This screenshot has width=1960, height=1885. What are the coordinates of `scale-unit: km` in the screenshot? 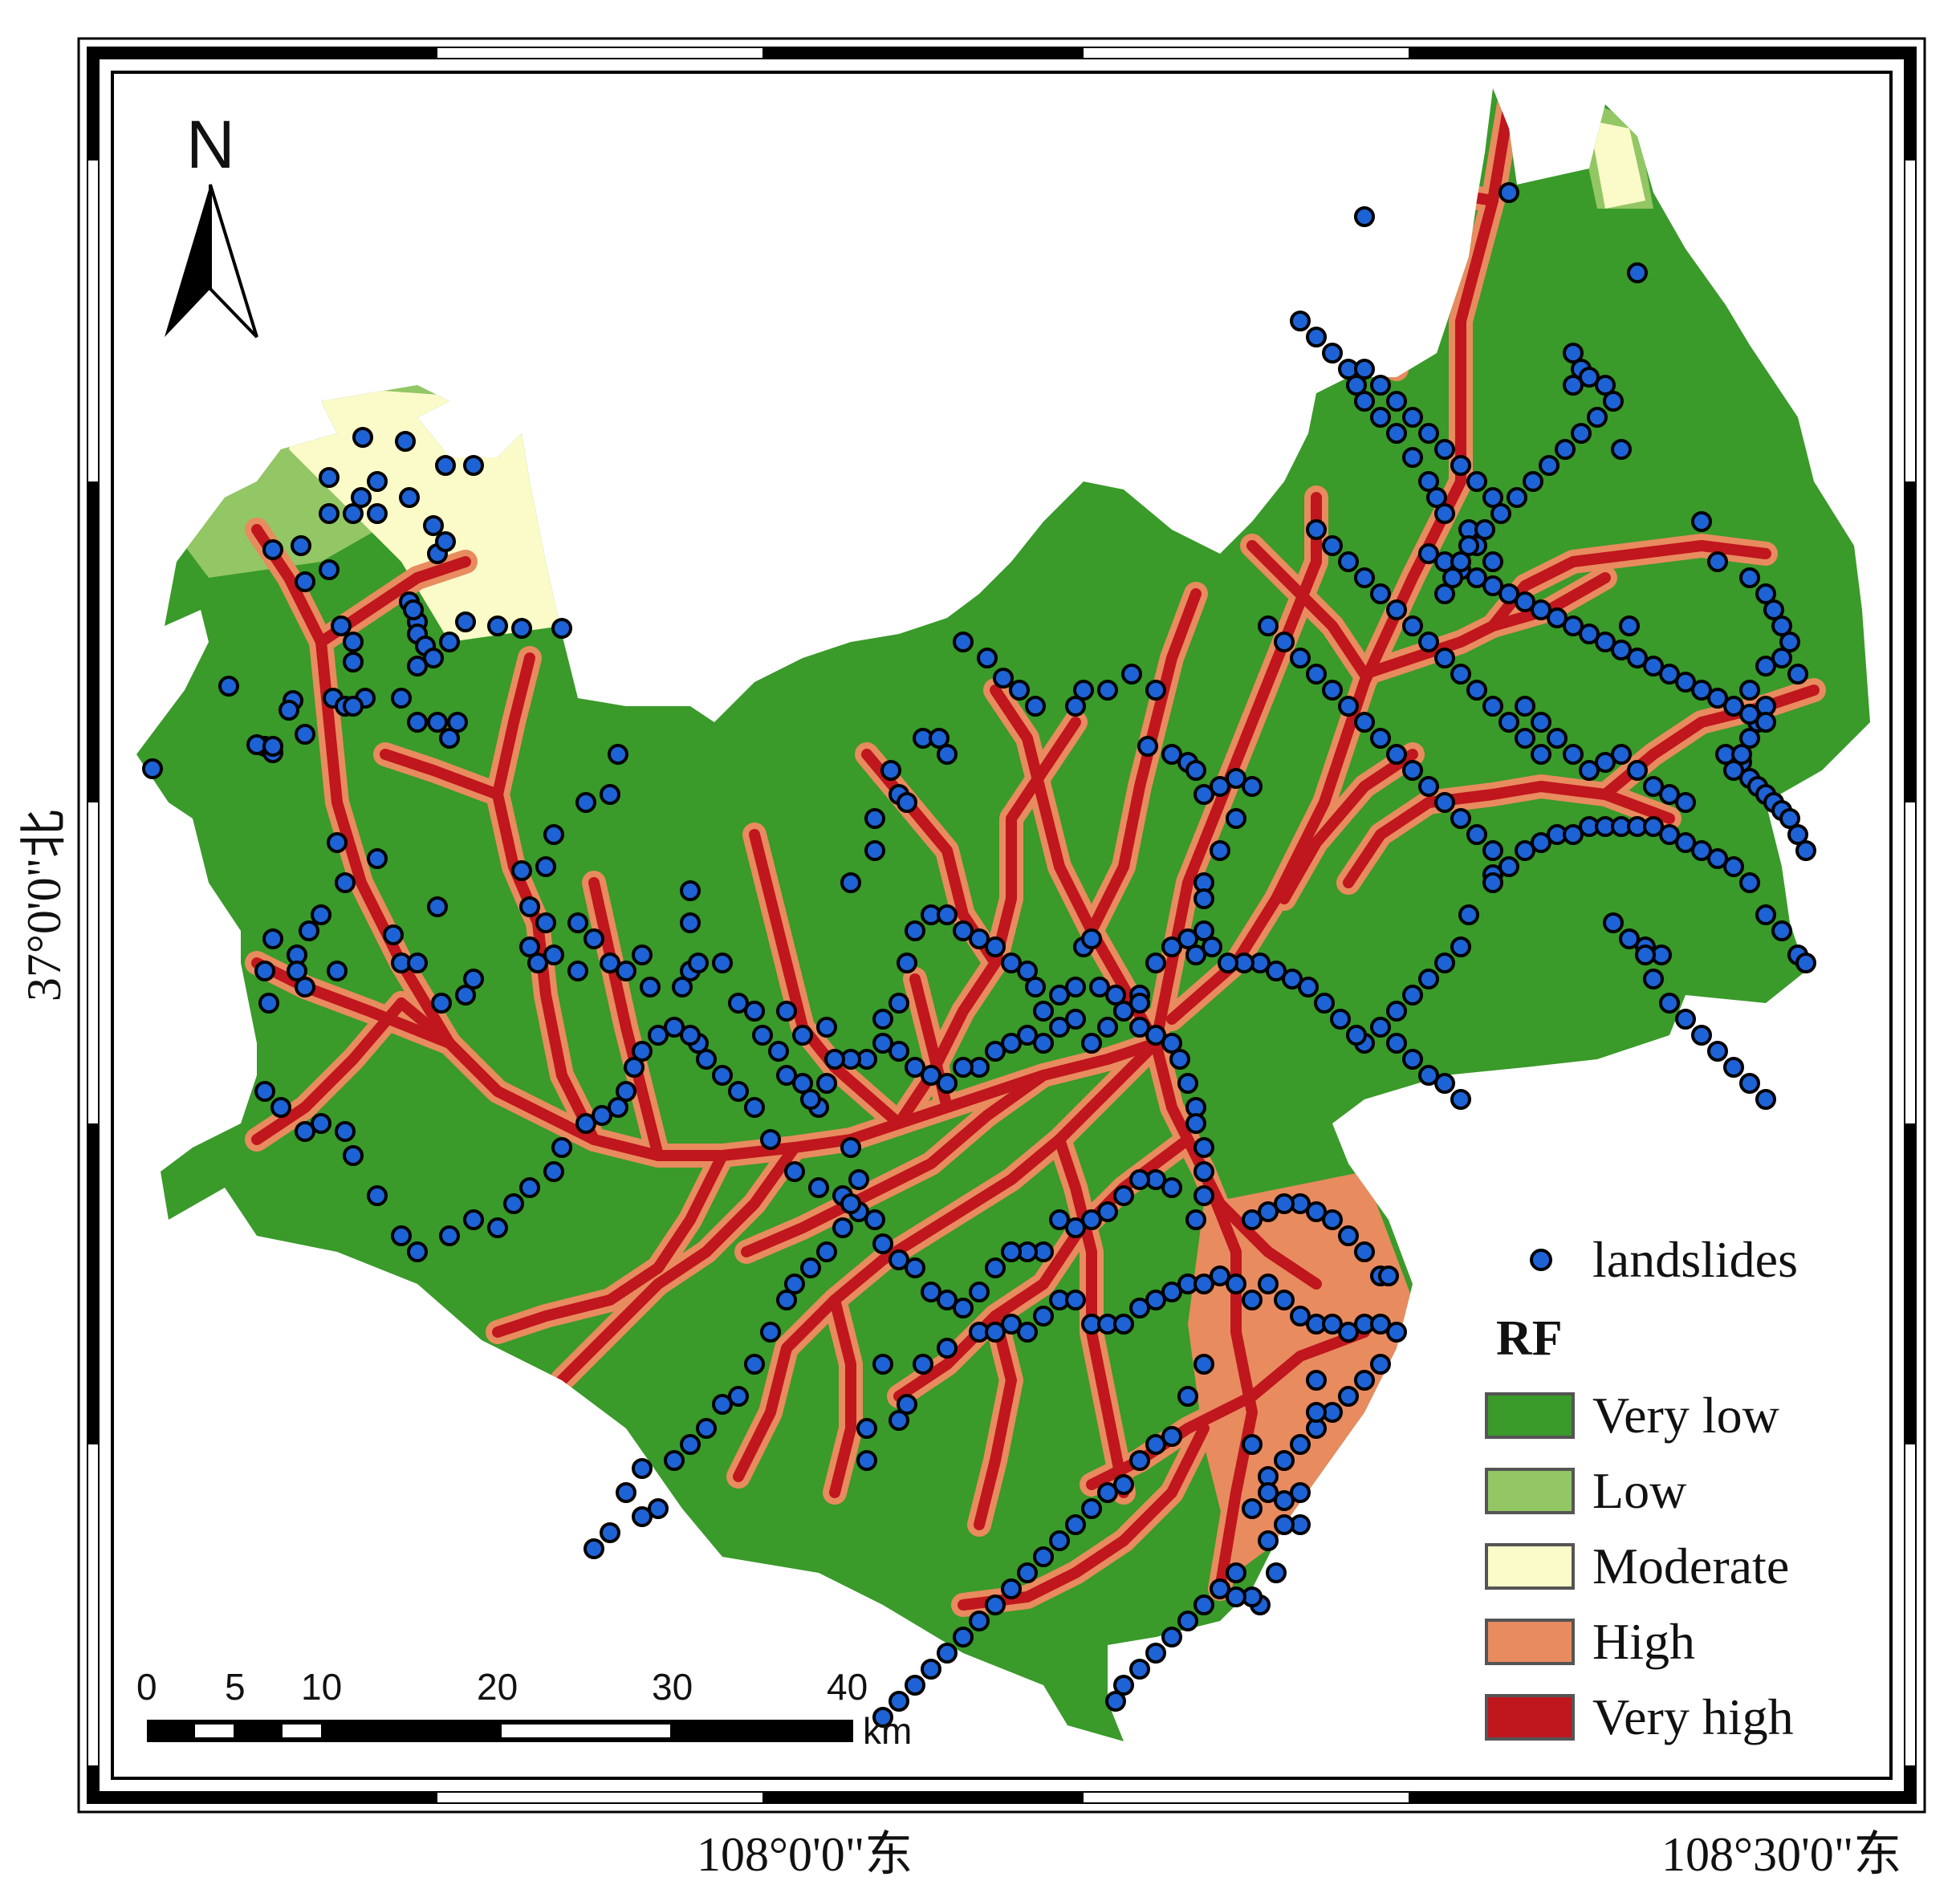 It's located at (888, 1731).